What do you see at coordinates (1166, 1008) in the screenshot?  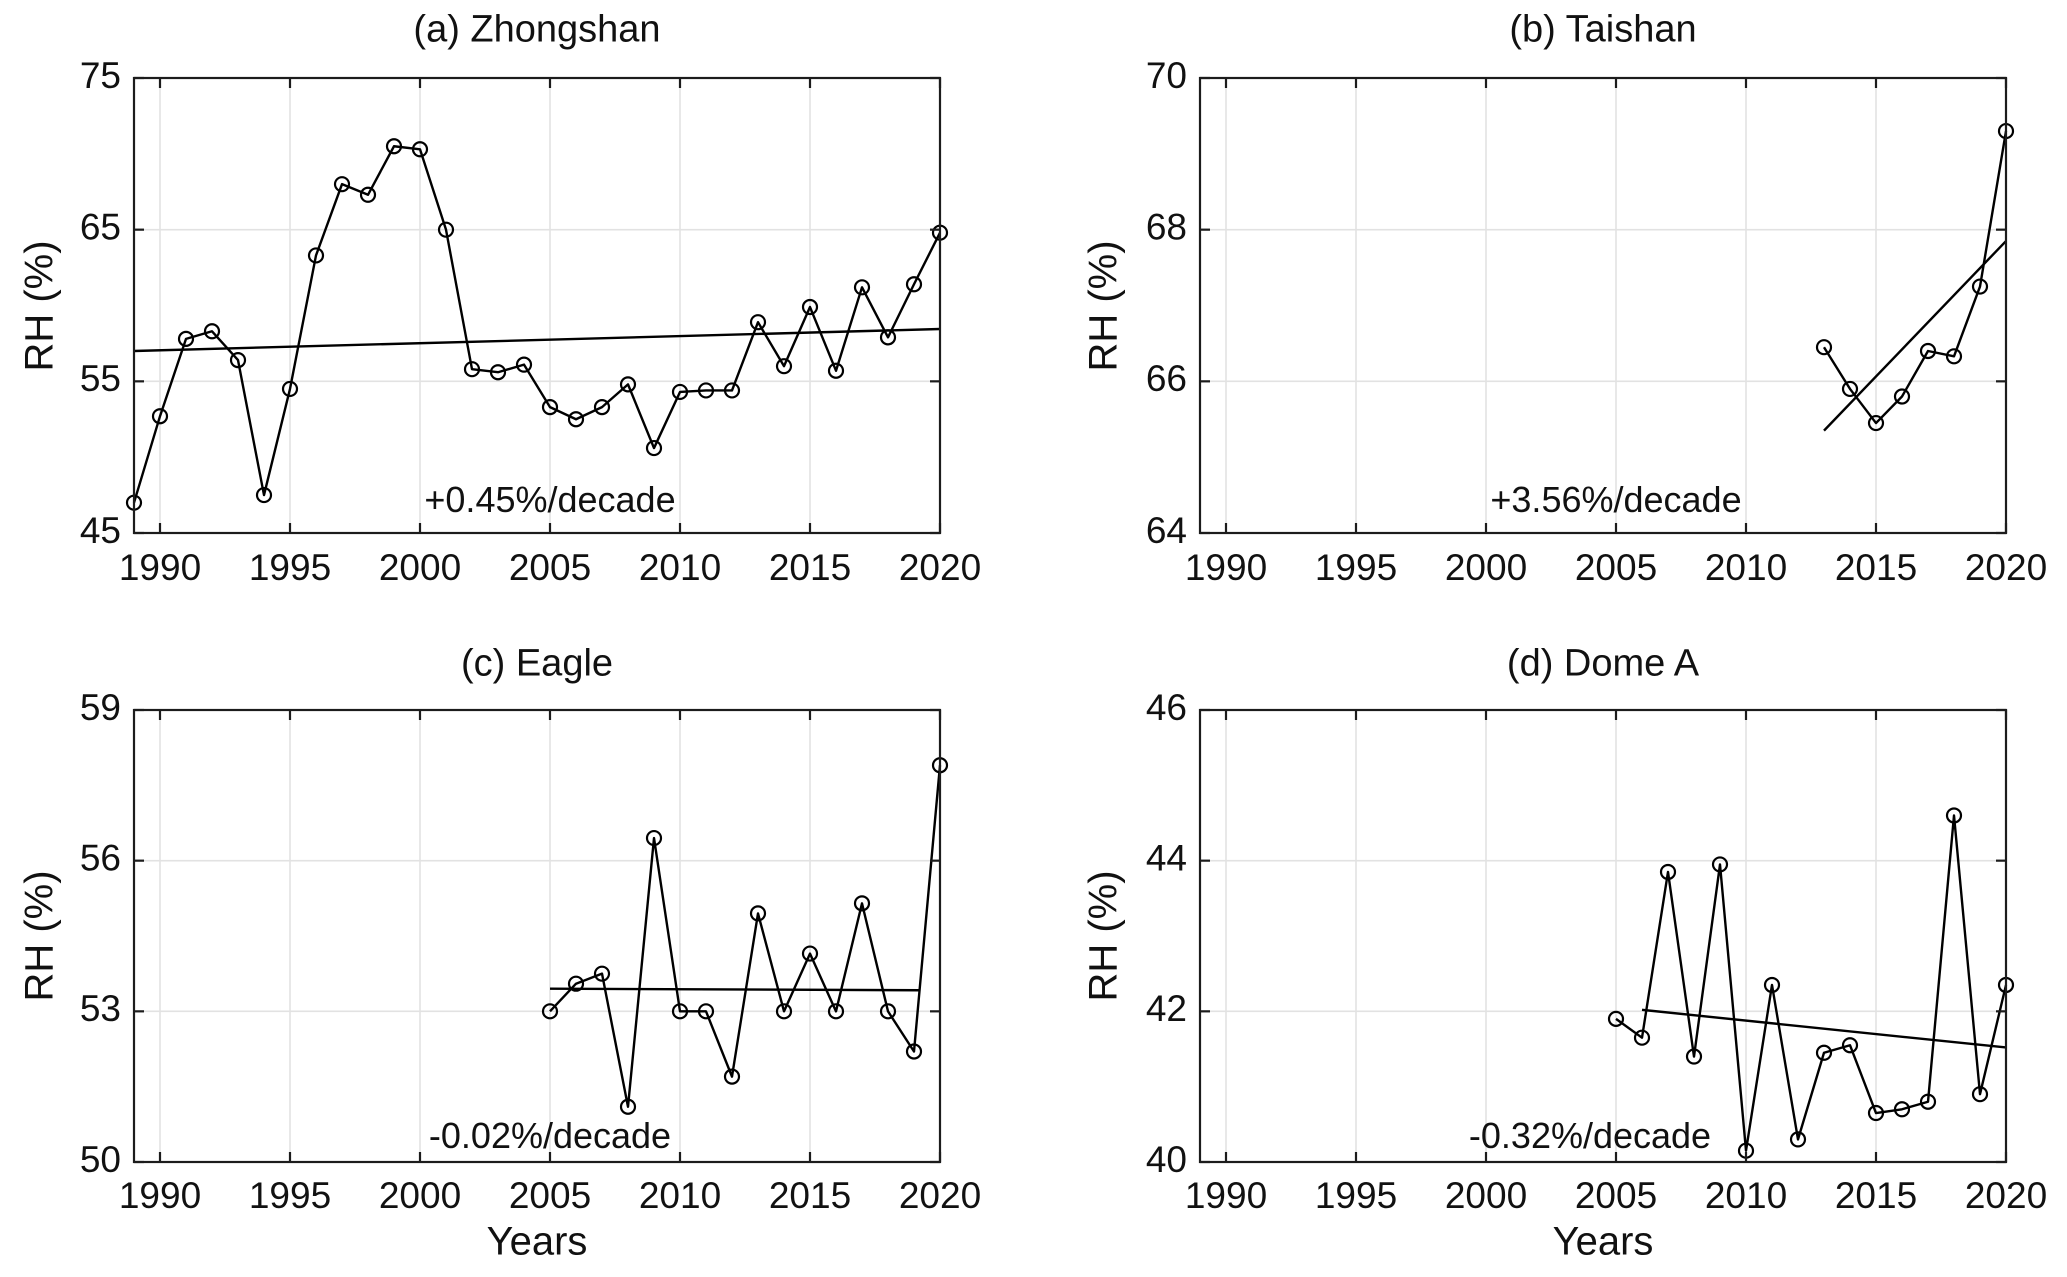 I see `y-tick-label: 42` at bounding box center [1166, 1008].